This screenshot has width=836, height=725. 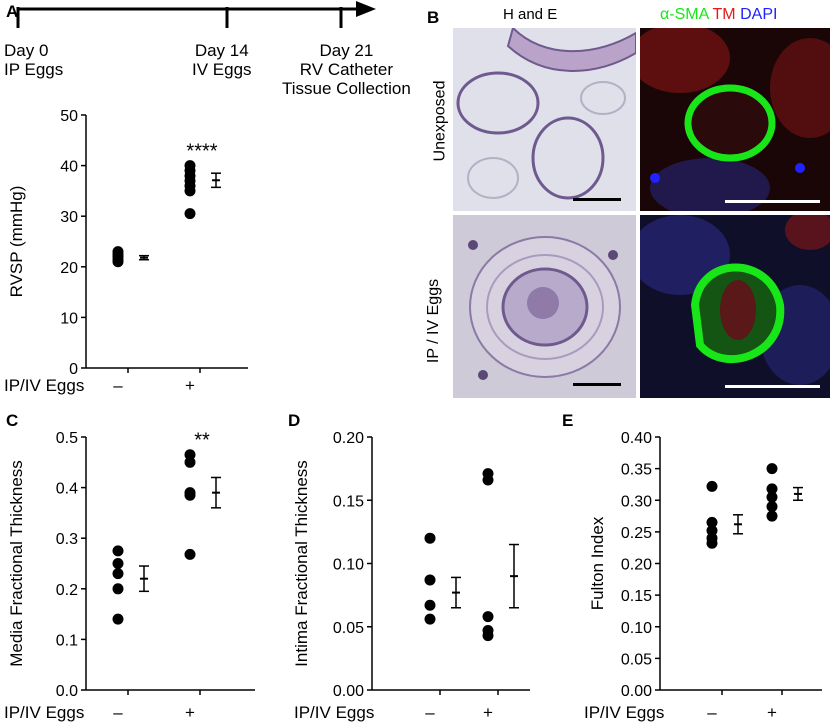 I want to click on chart-c-ytick-label: 0.0, so click(x=67, y=691).